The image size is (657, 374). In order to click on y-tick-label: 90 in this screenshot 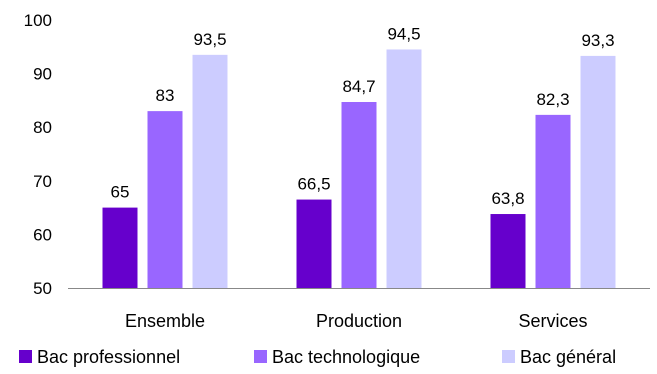, I will do `click(42, 74)`.